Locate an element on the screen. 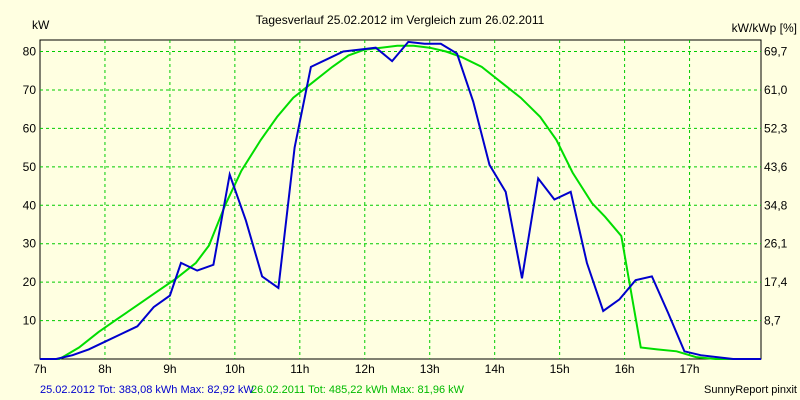 The height and width of the screenshot is (400, 800). y-axis-right: 8,7 17,4 26,1 34,8 43,6 52,3 61,0 69,7 is located at coordinates (776, 186).